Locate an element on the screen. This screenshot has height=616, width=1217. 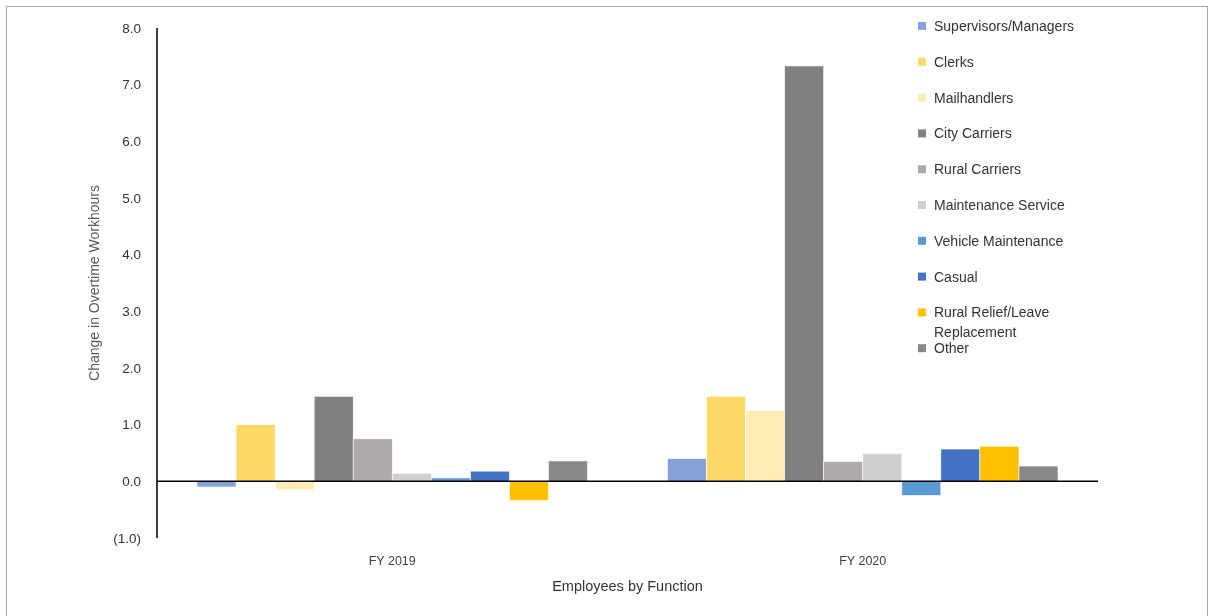
y-axis-title: Change in Overtime Workhours is located at coordinates (94, 283).